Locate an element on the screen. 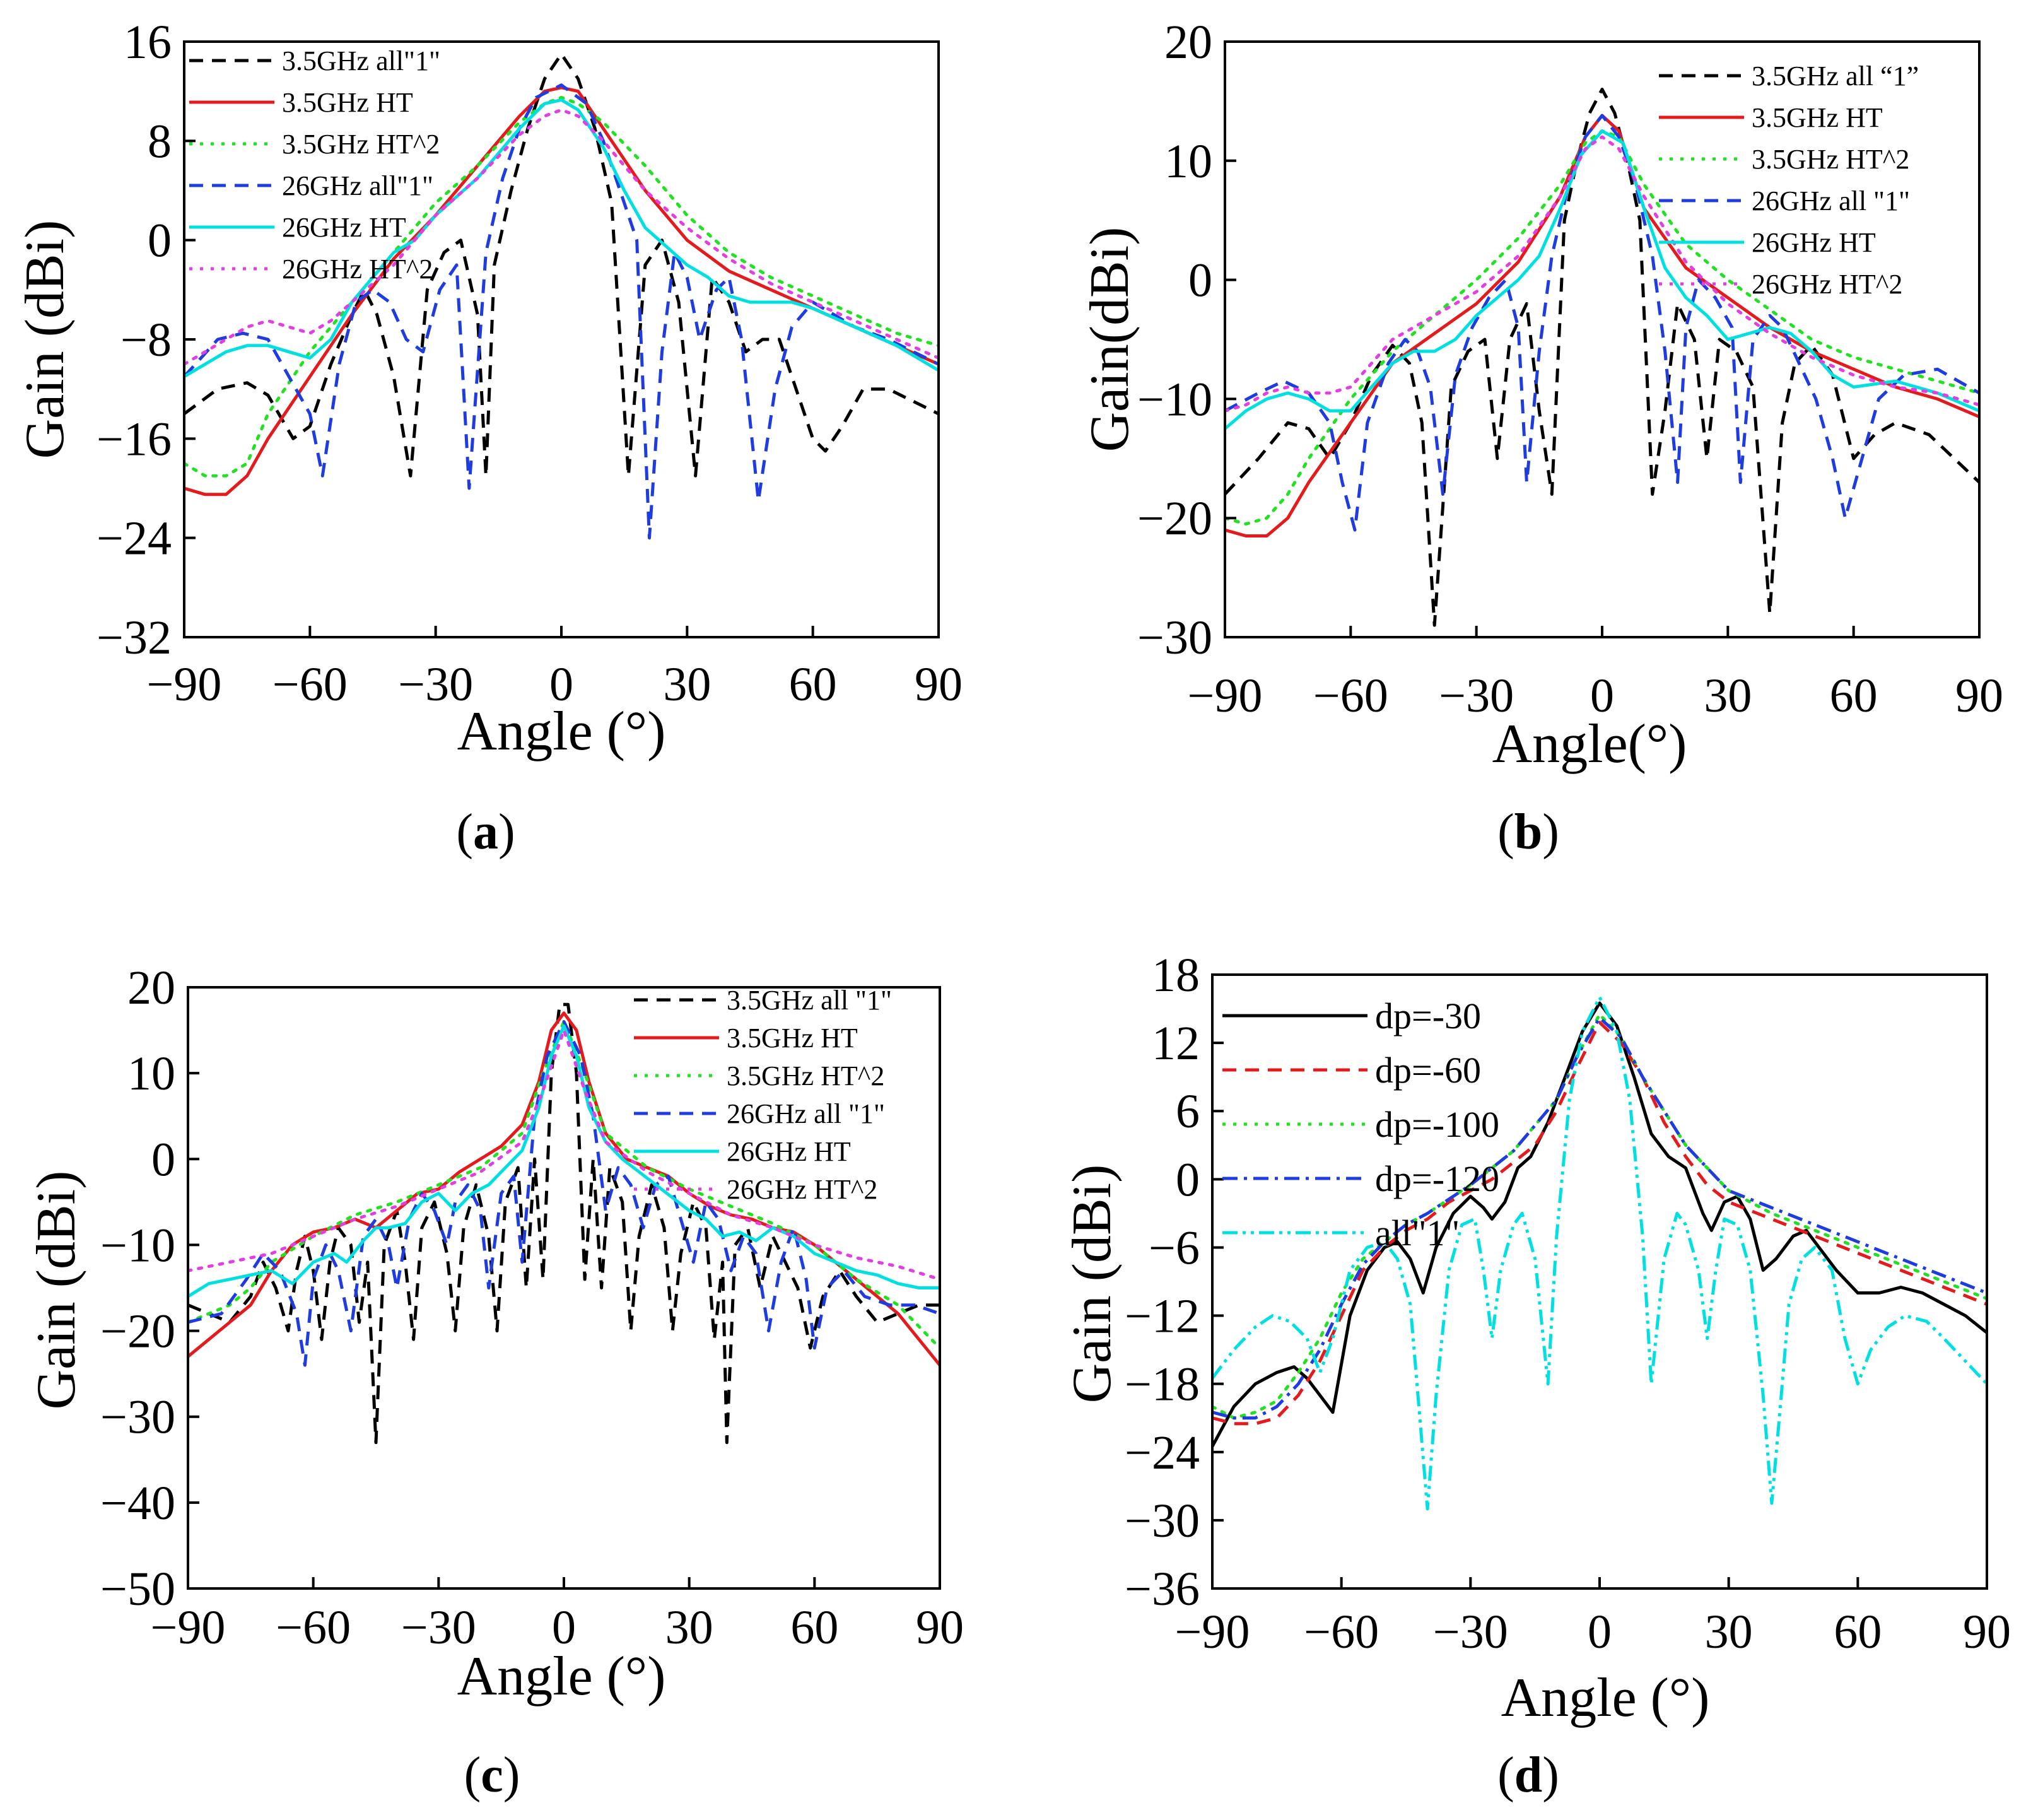  panel-caption-letter: a is located at coordinates (485, 832).